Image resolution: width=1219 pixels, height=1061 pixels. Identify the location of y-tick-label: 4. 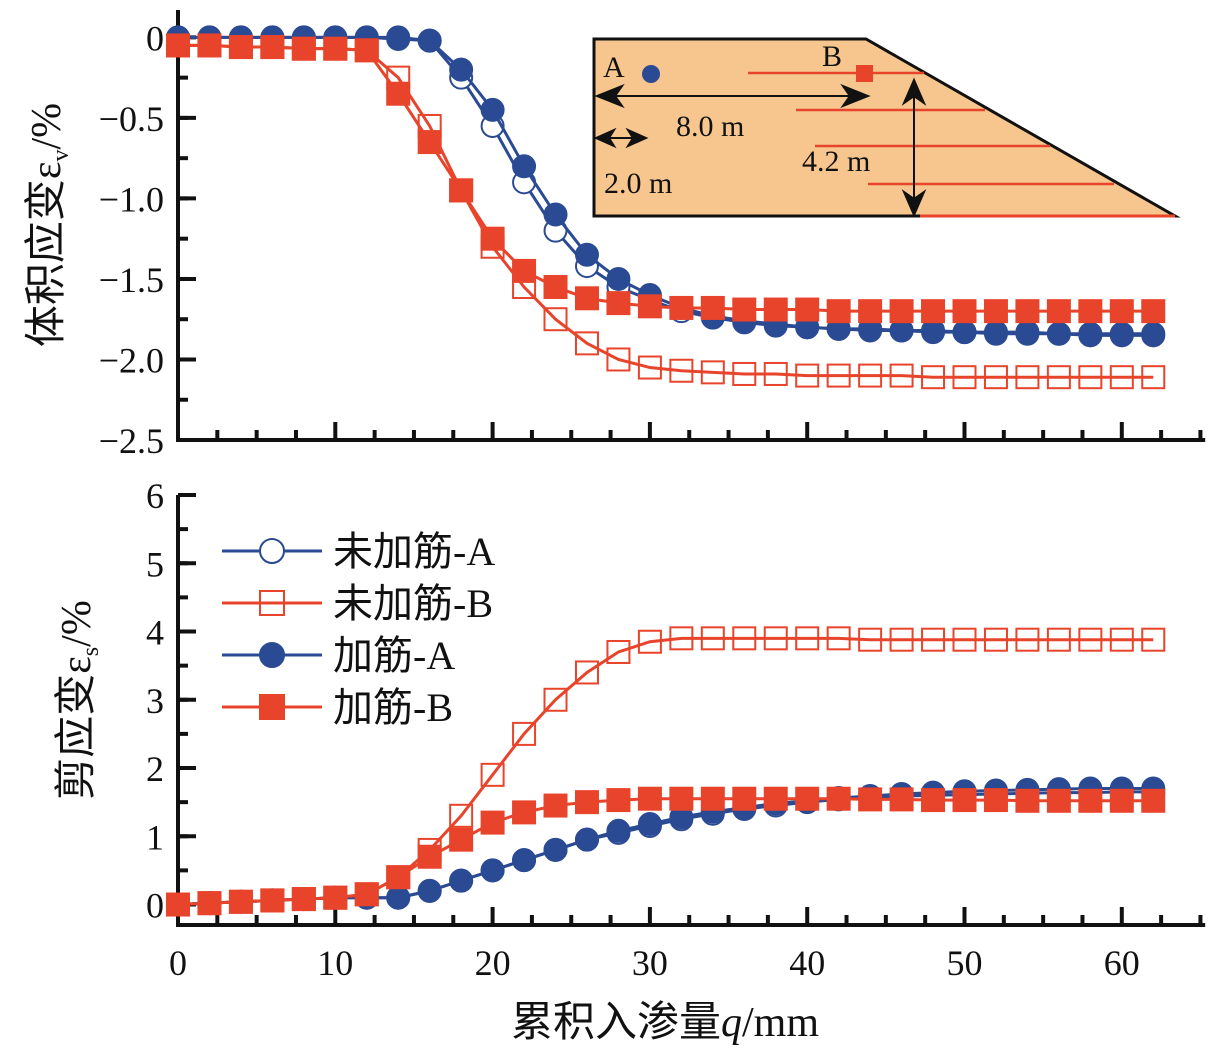
(155, 633).